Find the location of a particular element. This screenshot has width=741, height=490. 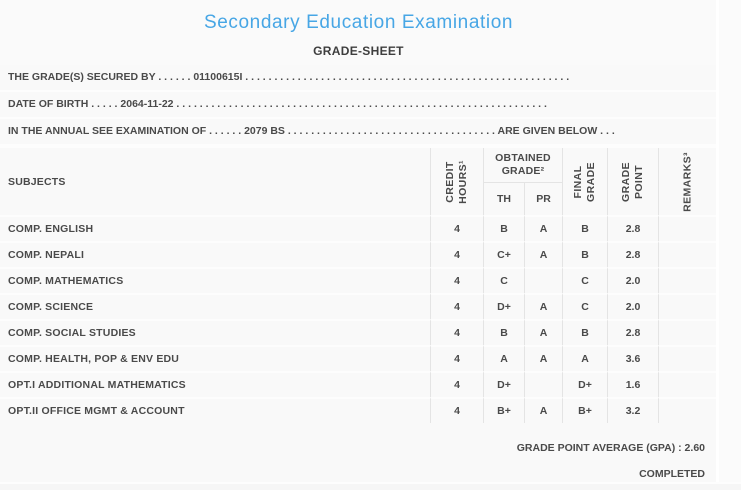

card-right-edge-divider is located at coordinates (717, 241).